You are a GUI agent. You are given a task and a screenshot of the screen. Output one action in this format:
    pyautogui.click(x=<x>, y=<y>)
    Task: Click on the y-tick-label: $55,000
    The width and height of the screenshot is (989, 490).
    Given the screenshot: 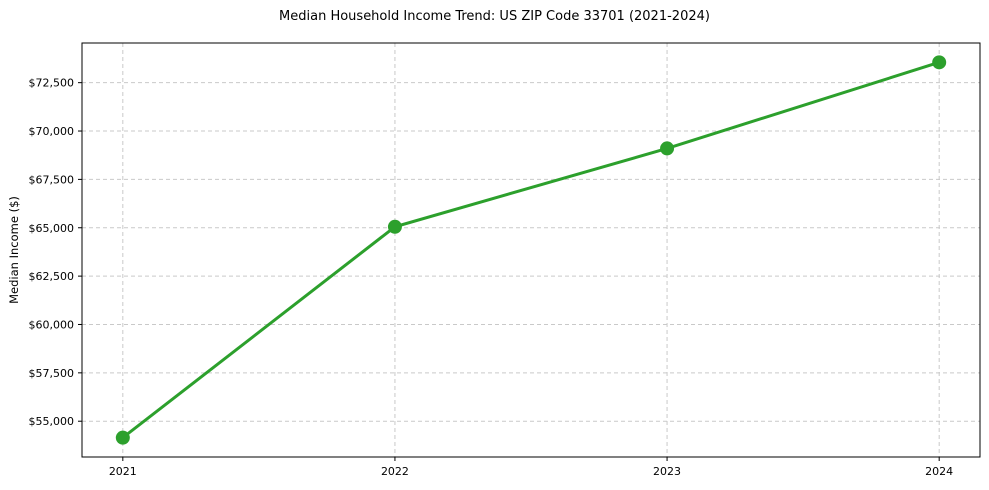 What is the action you would take?
    pyautogui.click(x=52, y=421)
    